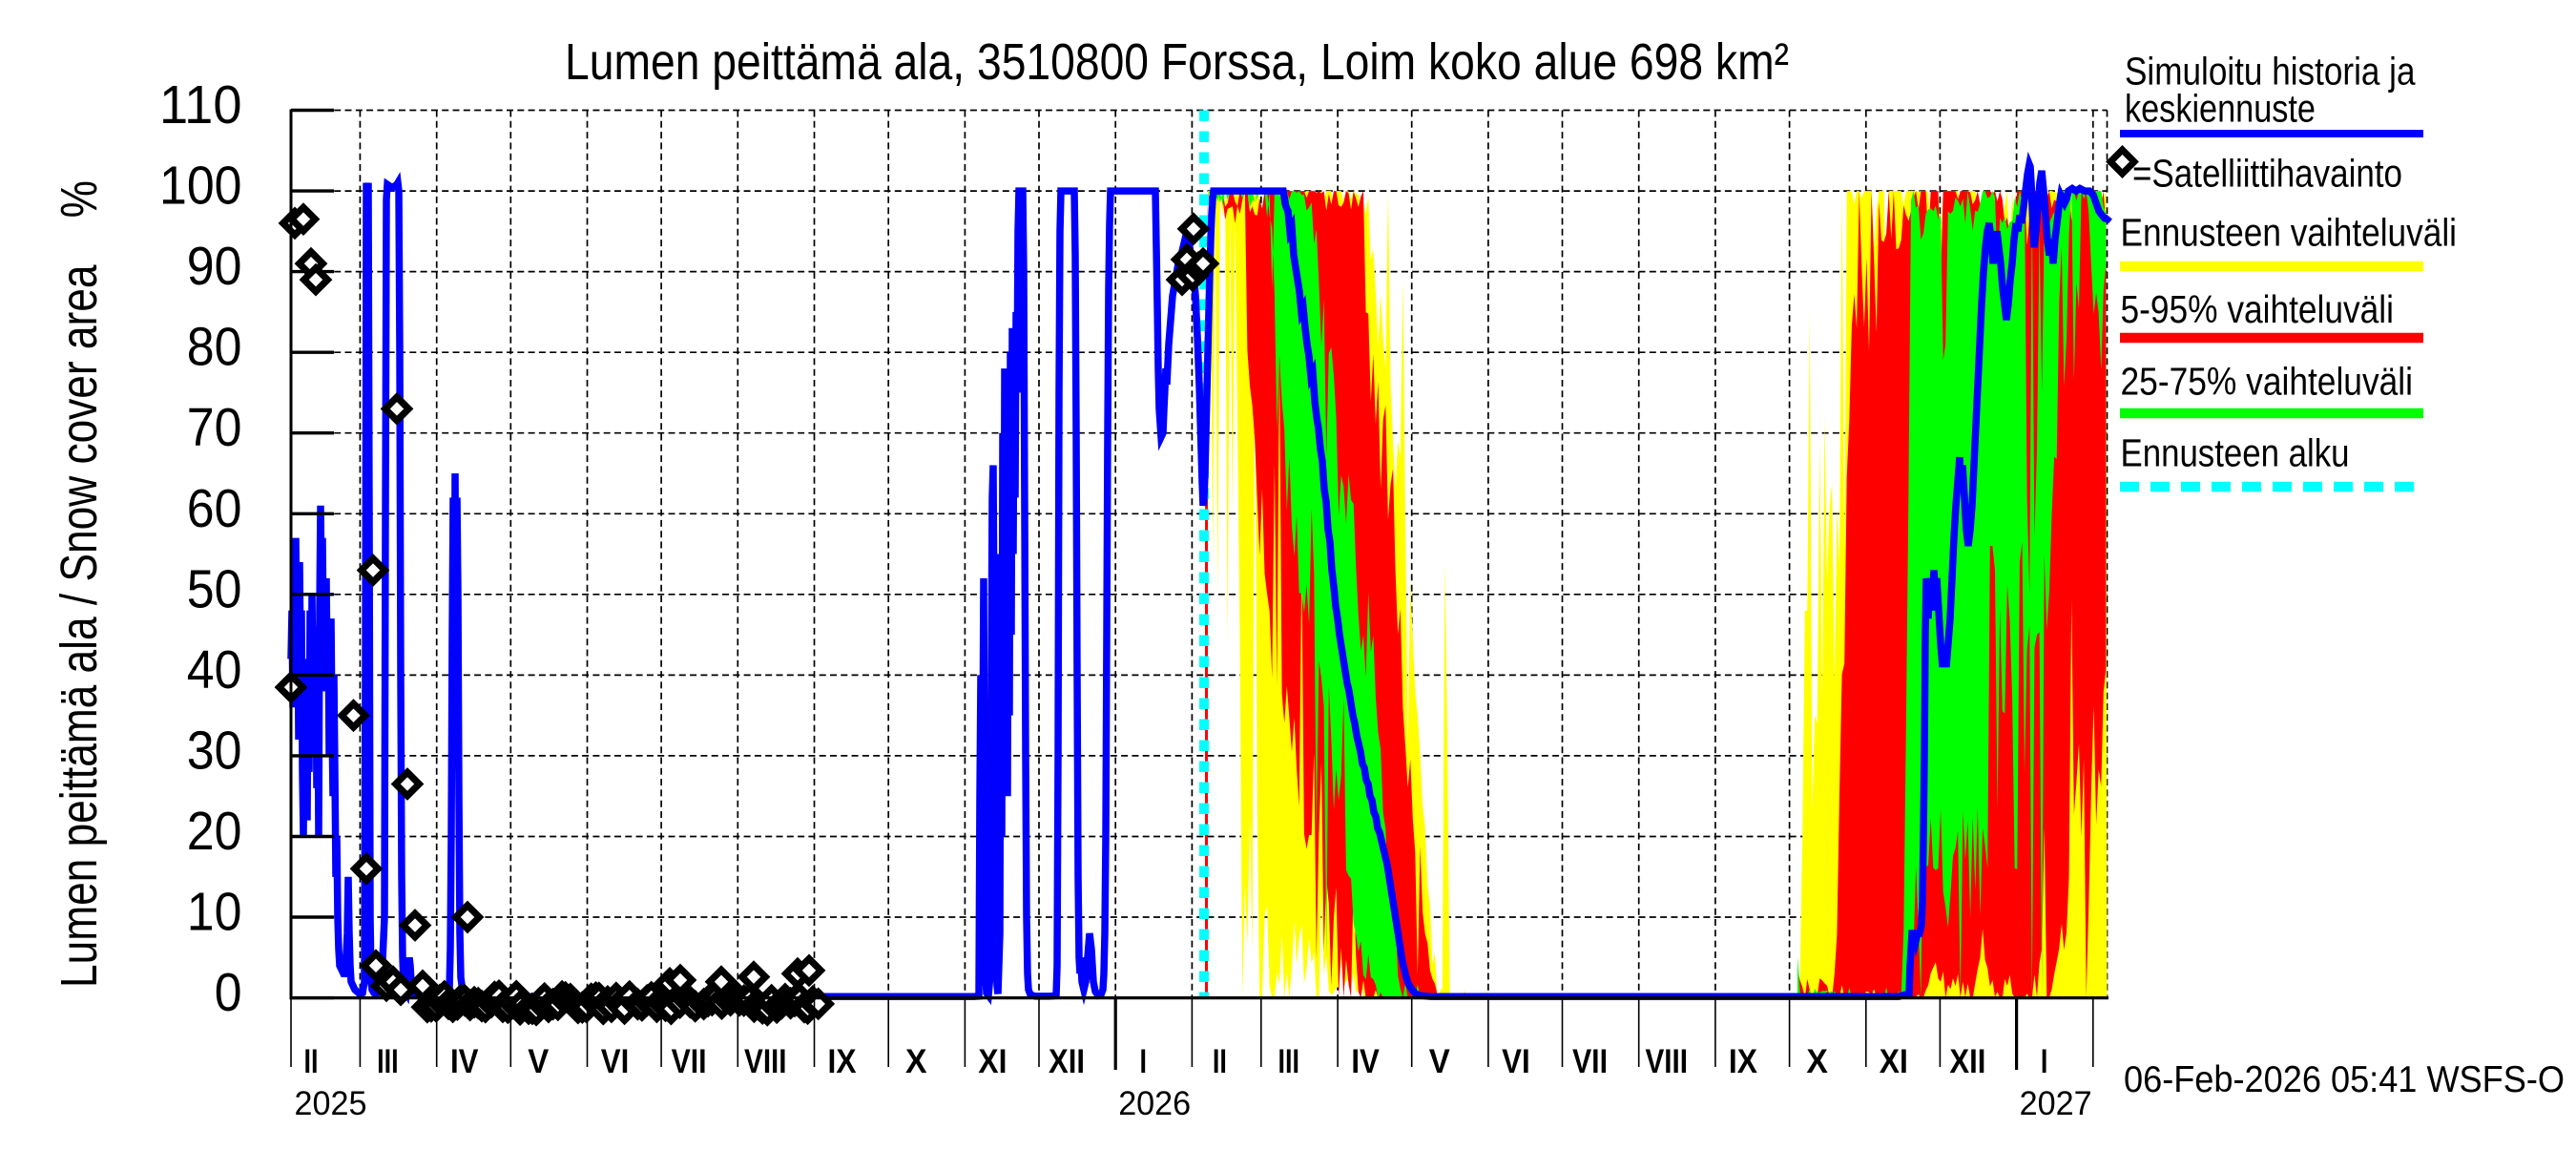 Image resolution: width=2576 pixels, height=1150 pixels. What do you see at coordinates (214, 508) in the screenshot?
I see `svg-text: 60` at bounding box center [214, 508].